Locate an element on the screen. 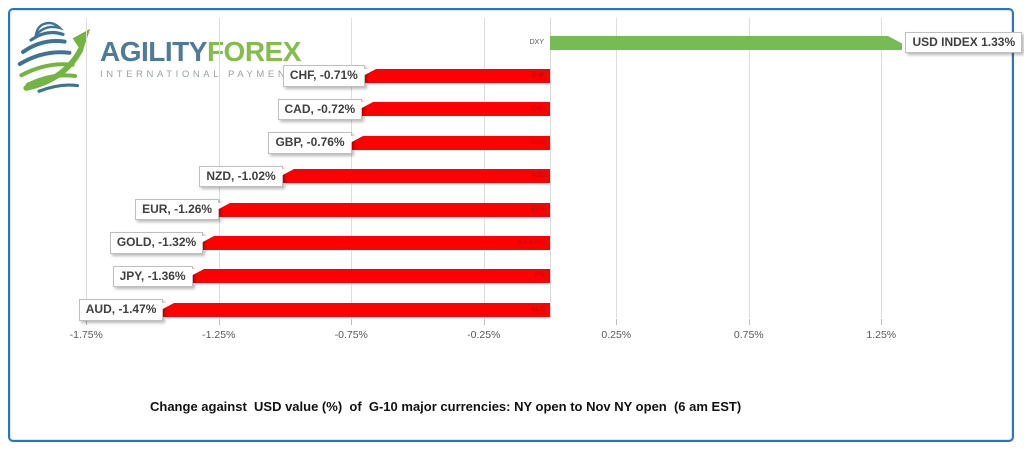 Image resolution: width=1024 pixels, height=452 pixels. category-label-eur: EUR is located at coordinates (538, 209).